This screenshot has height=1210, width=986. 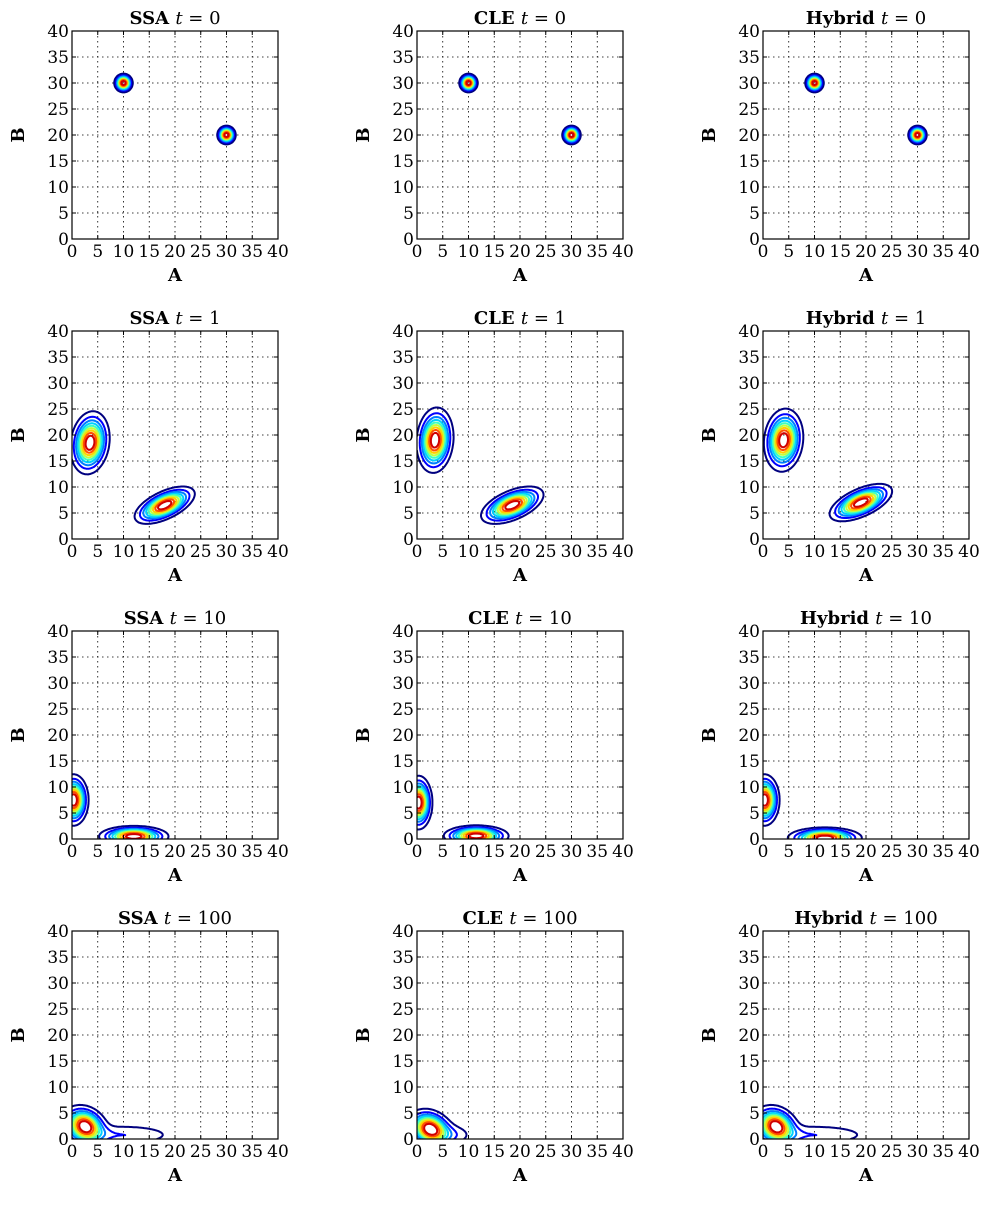 I want to click on grid, so click(x=520, y=135).